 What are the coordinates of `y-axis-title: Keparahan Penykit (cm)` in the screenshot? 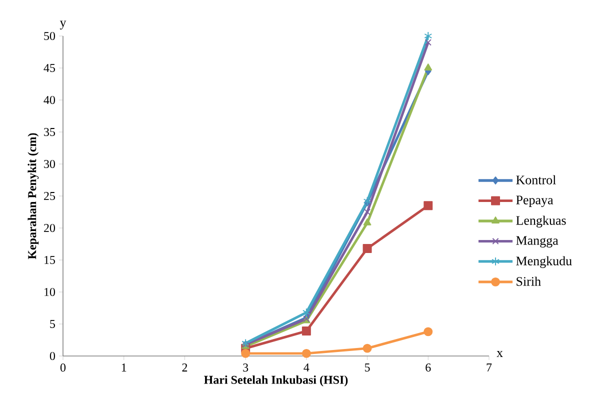 It's located at (33, 196).